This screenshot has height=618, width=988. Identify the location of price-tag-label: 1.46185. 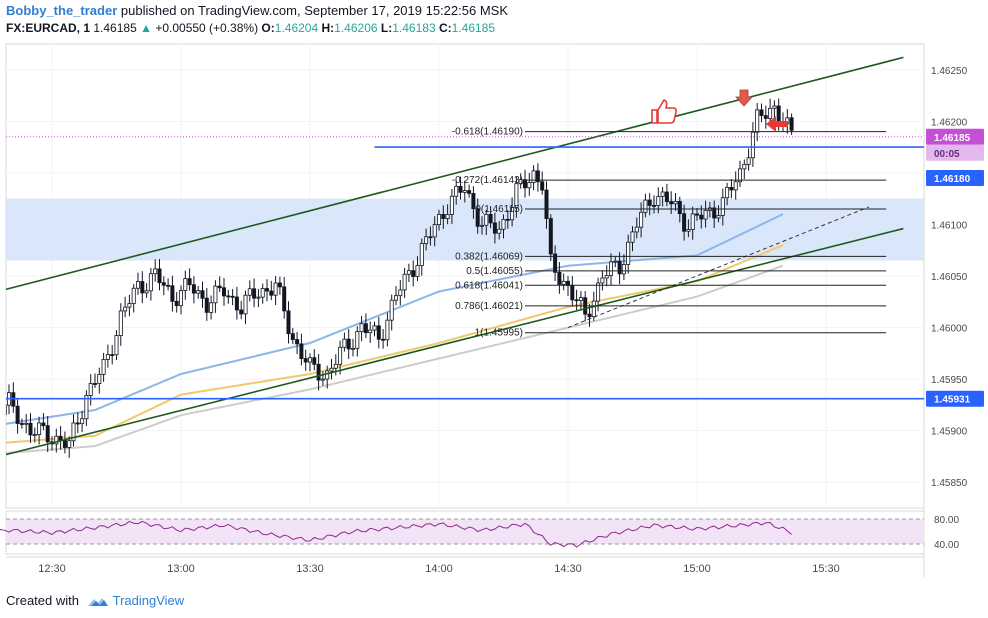
(952, 138).